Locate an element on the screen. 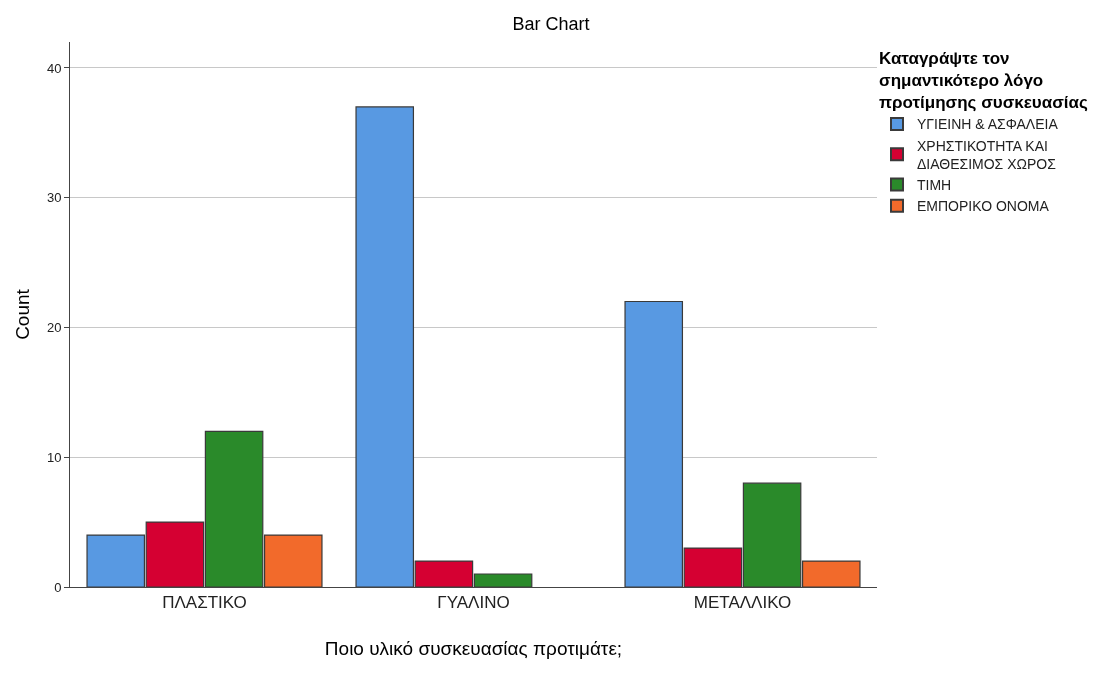  x-tick-label: ΠΛΑΣΤΙΚΟ is located at coordinates (204, 603).